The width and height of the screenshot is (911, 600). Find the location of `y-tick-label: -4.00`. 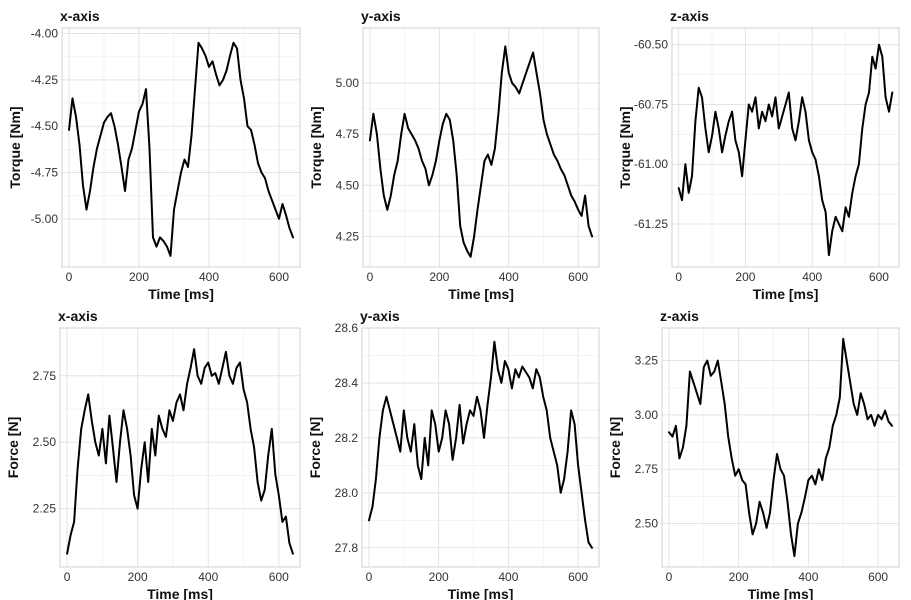

y-tick-label: -4.00 is located at coordinates (45, 34).